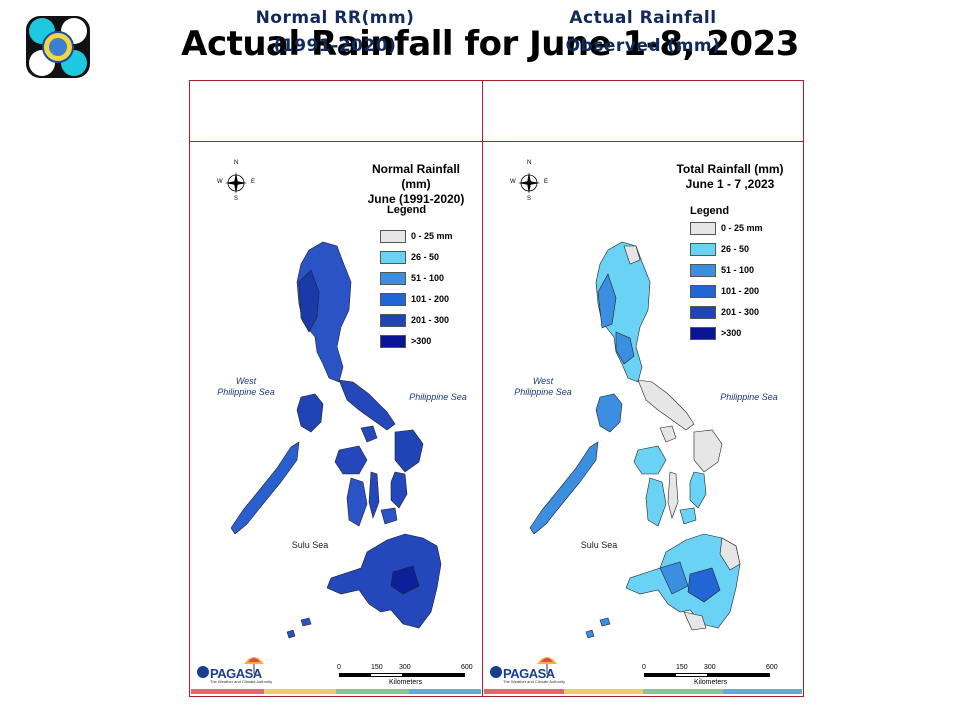 The height and width of the screenshot is (720, 960). I want to click on luzon-moderate-west, so click(607, 301).